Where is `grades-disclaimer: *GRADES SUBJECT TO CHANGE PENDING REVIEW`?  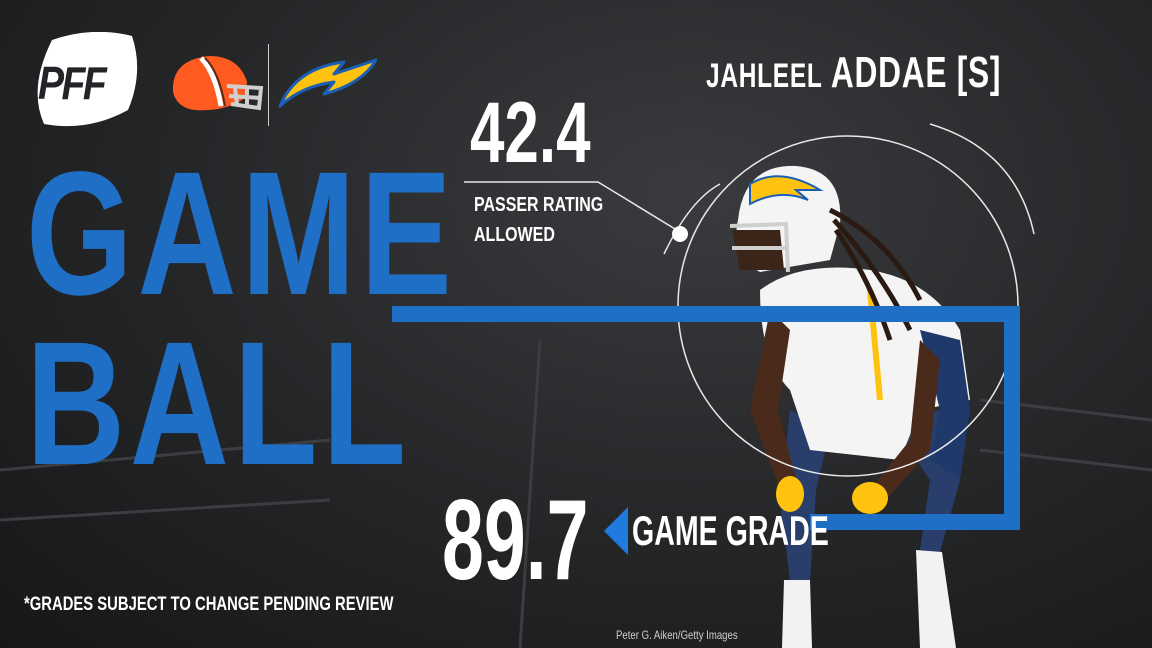
grades-disclaimer: *GRADES SUBJECT TO CHANGE PENDING REVIEW is located at coordinates (209, 604).